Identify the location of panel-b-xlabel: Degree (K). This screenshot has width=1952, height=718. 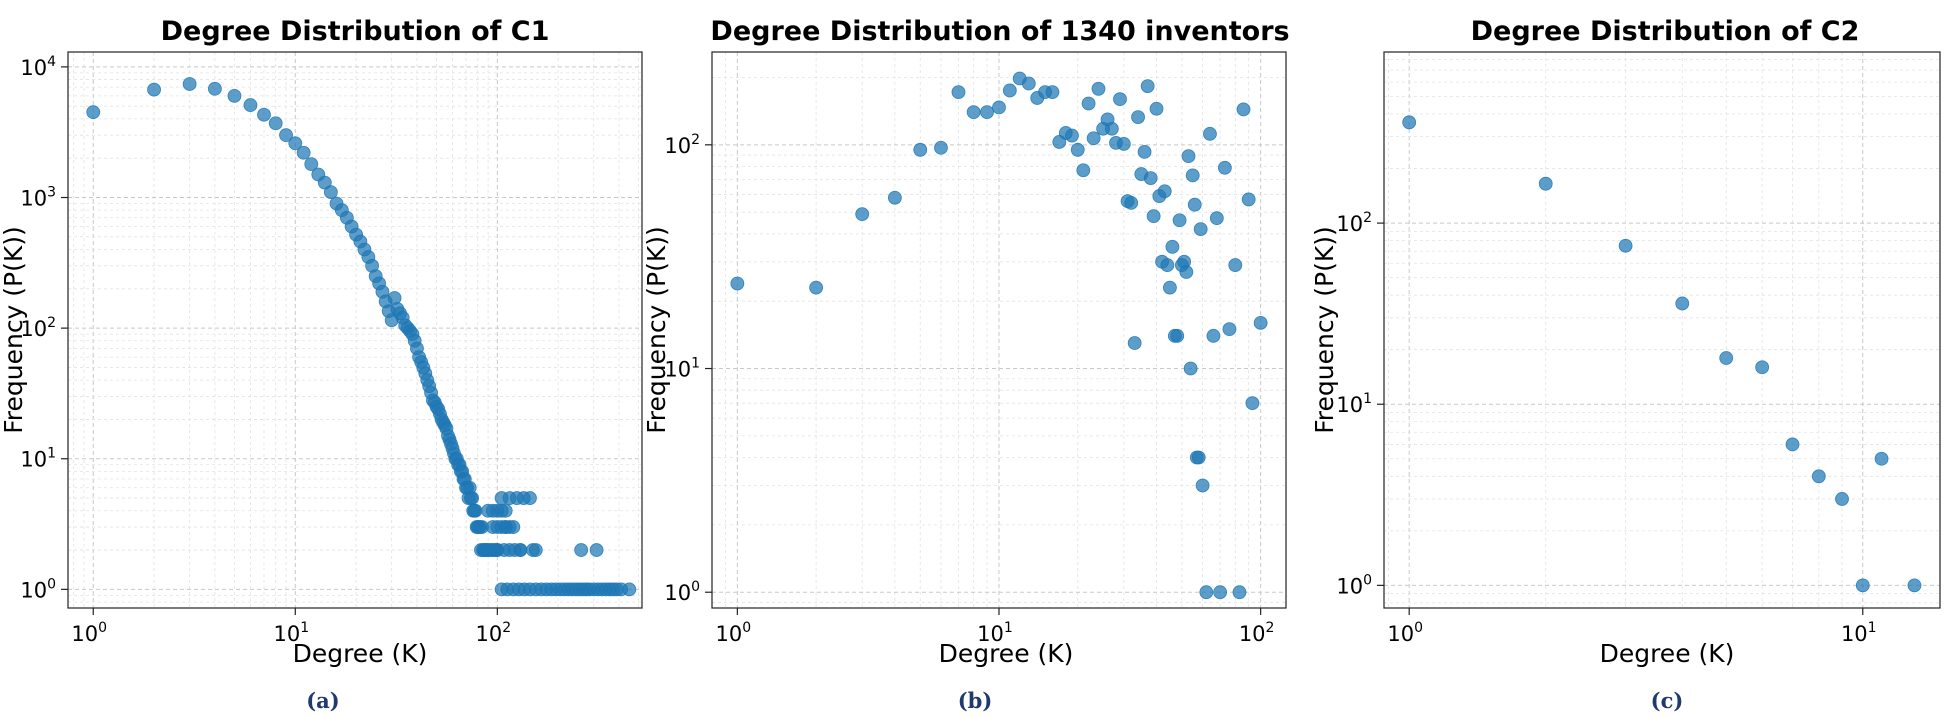
(1006, 653).